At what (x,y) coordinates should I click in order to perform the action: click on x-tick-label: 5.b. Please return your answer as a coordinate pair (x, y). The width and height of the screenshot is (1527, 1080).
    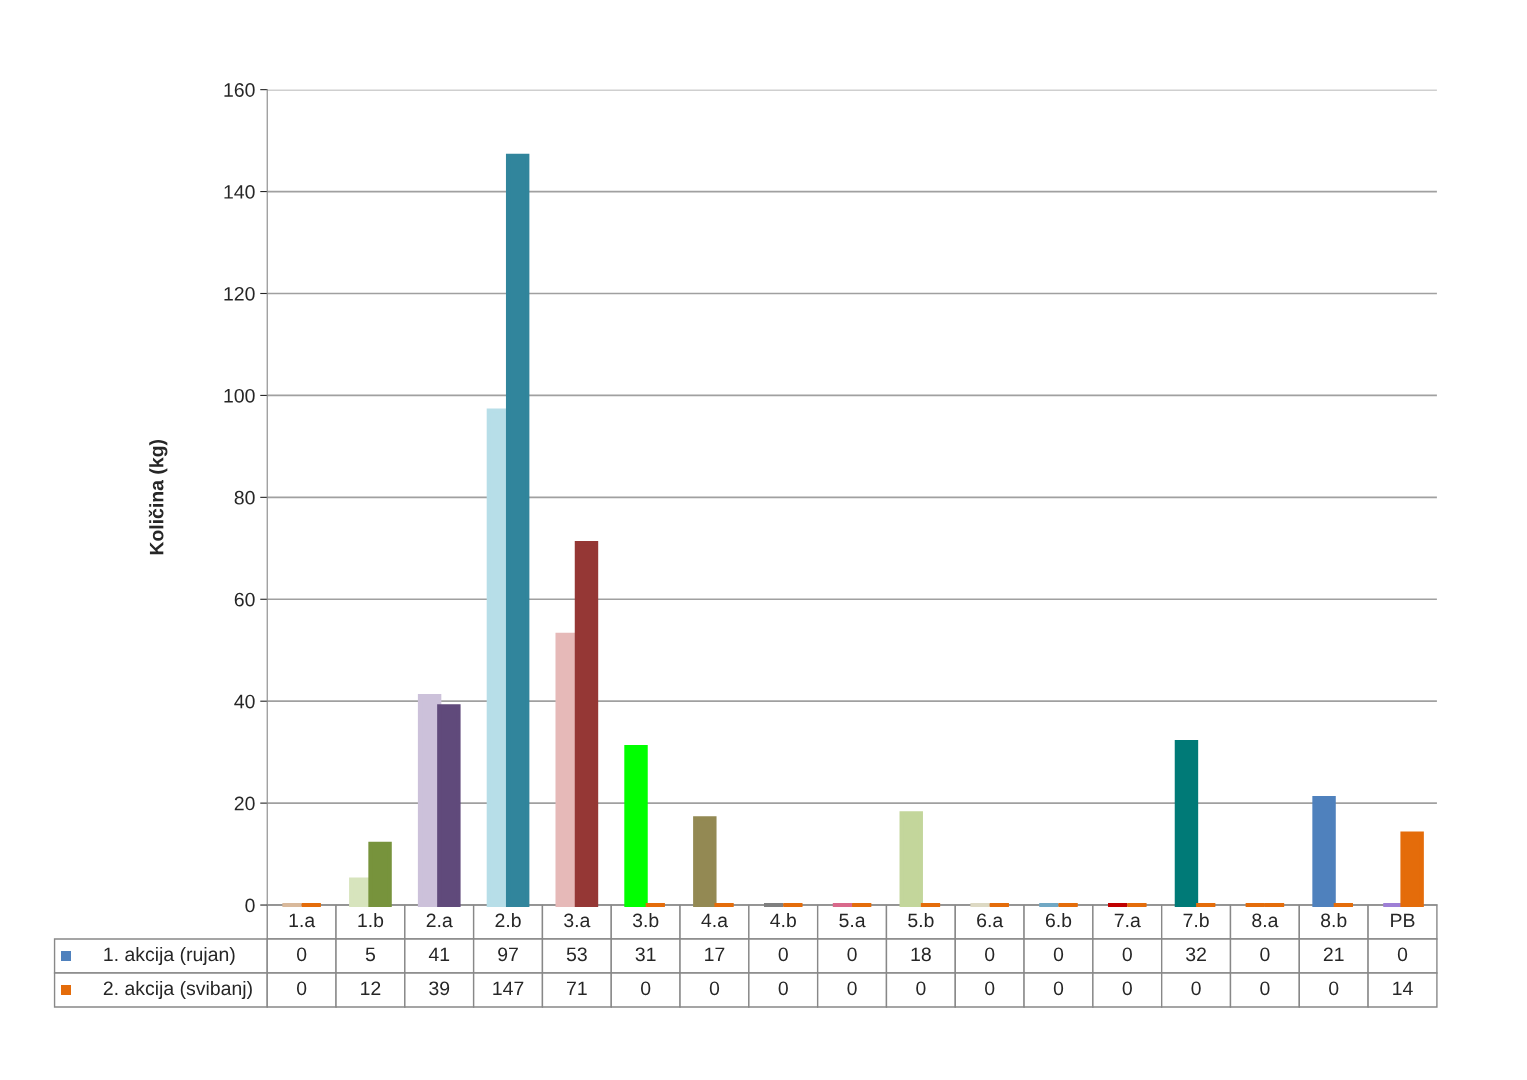
    Looking at the image, I should click on (921, 920).